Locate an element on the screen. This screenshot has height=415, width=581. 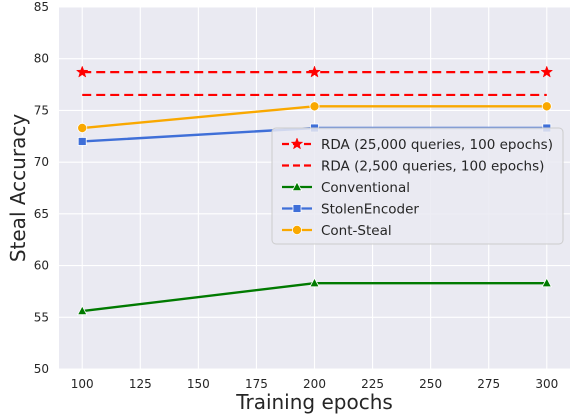
x-axis-title: Training epochs is located at coordinates (314, 402).